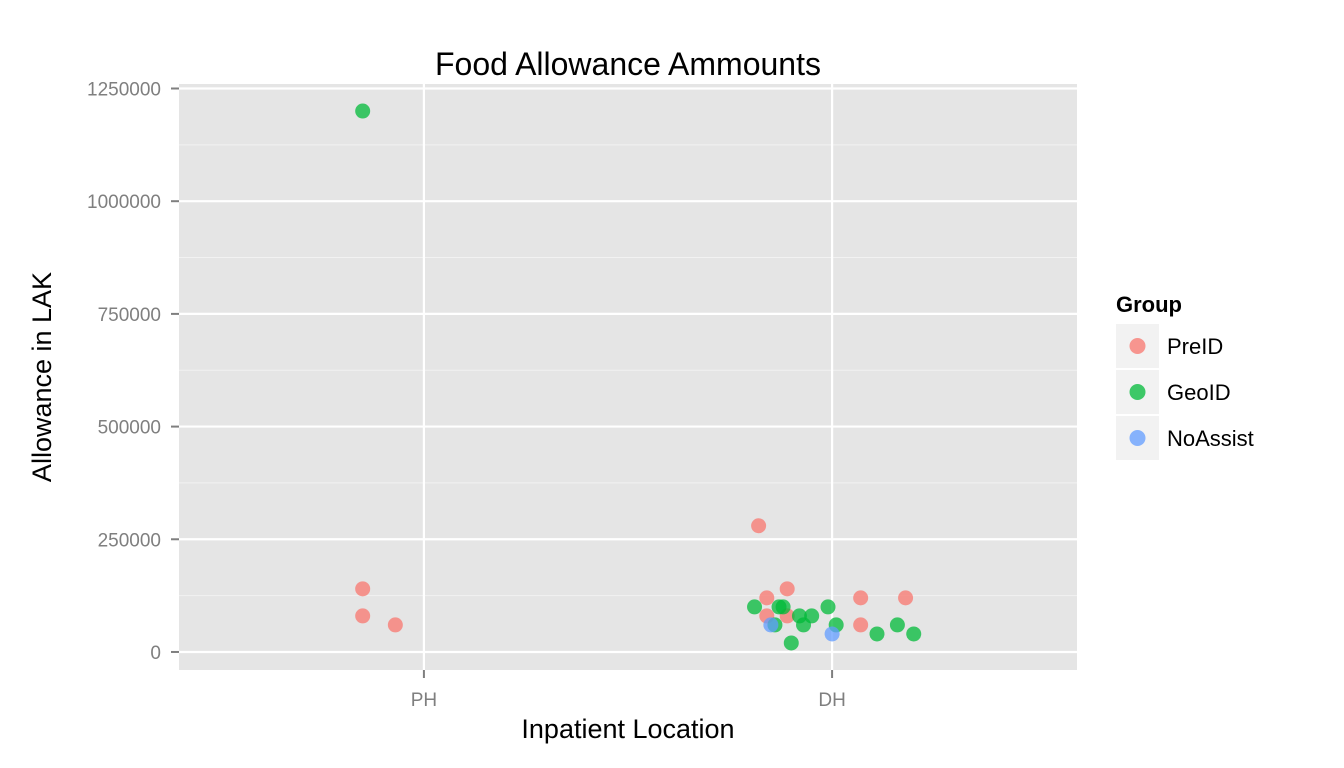  I want to click on y-tick-label: 1250000, so click(124, 90).